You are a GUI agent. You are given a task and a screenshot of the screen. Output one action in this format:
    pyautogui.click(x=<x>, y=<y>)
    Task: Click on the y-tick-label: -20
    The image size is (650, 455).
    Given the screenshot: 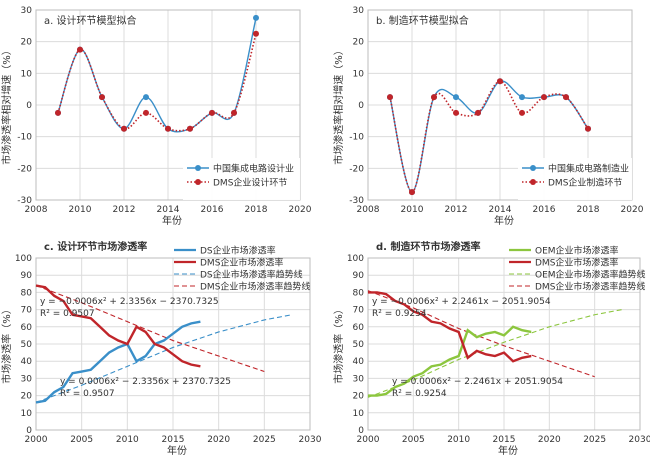 What is the action you would take?
    pyautogui.click(x=24, y=169)
    